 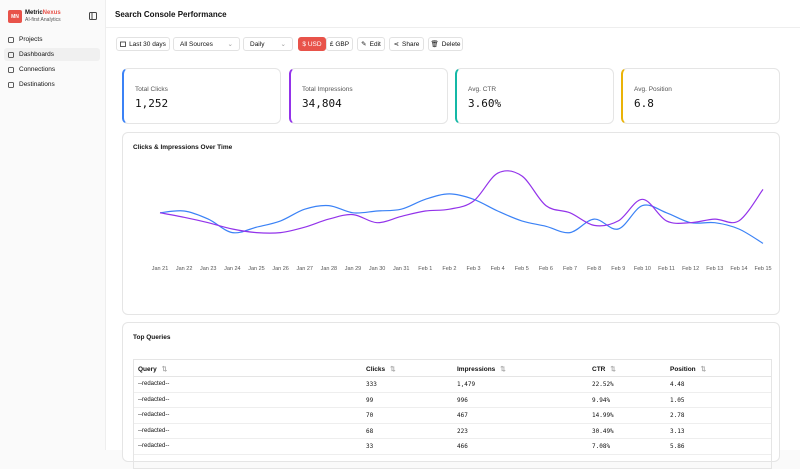 I want to click on kpi-value: 34,804, so click(x=322, y=103).